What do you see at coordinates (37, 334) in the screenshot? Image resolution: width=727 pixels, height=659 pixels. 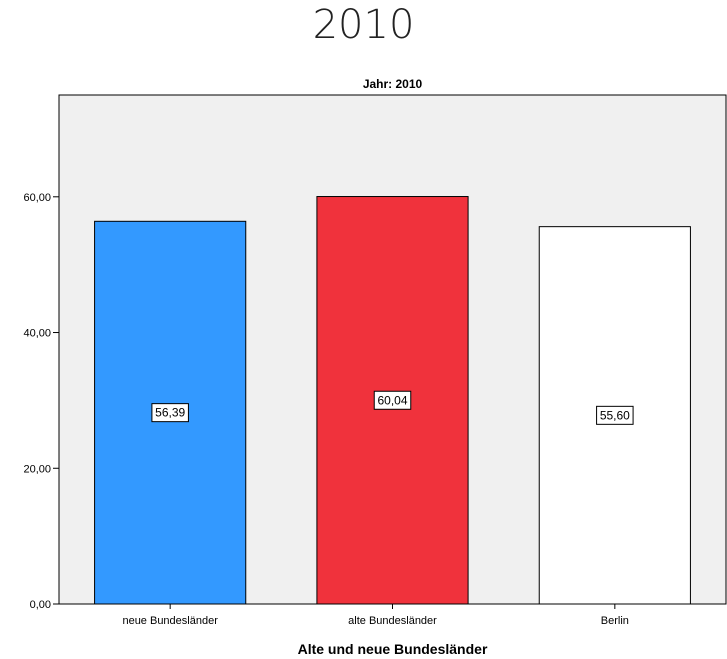 I see `y-tick-label: 40,00` at bounding box center [37, 334].